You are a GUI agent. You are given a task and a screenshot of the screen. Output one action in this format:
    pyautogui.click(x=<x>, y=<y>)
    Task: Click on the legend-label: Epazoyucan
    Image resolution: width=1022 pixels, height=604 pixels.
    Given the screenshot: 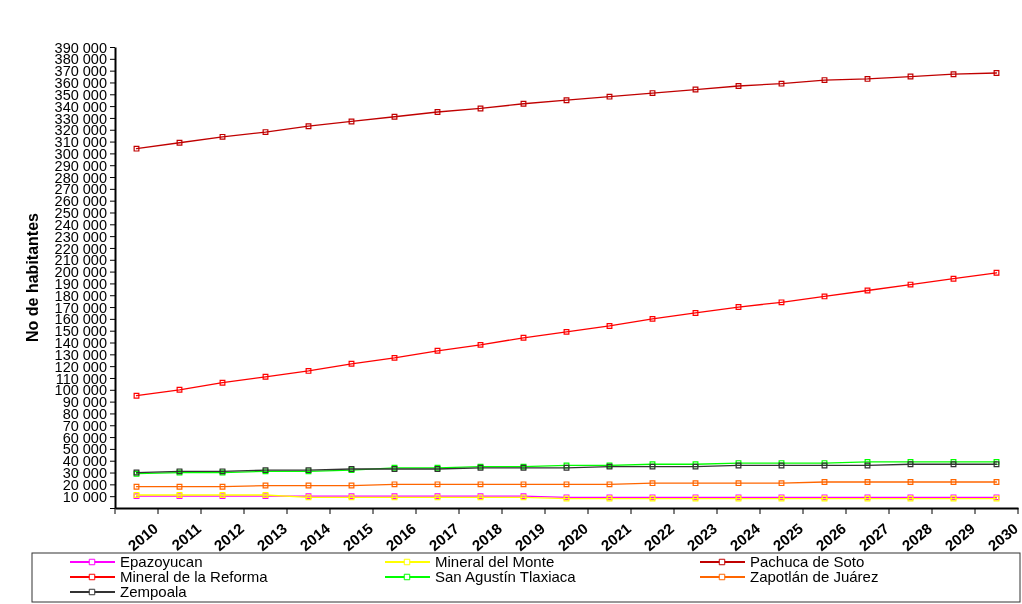 What is the action you would take?
    pyautogui.click(x=161, y=562)
    